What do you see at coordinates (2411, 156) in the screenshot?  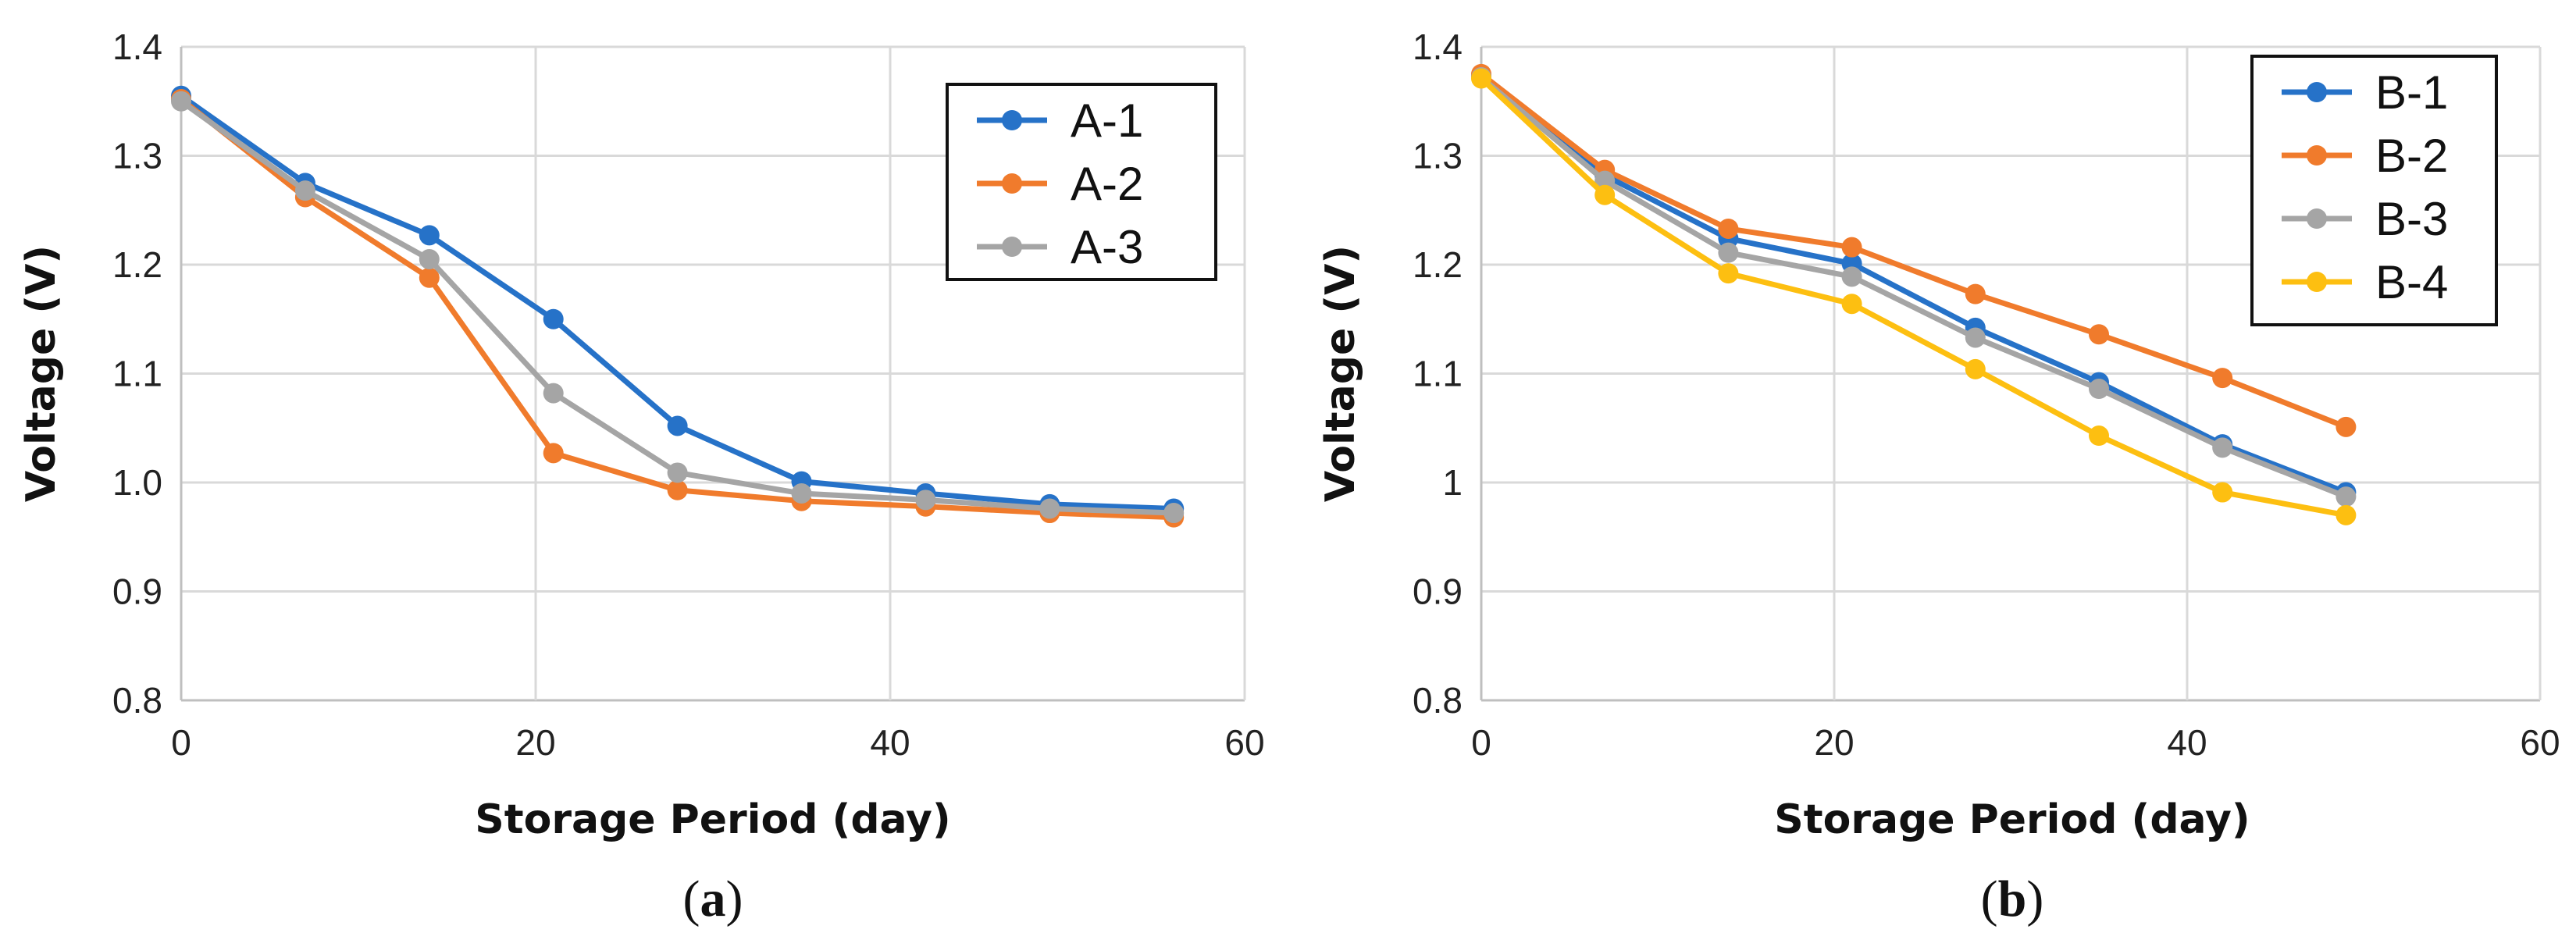 I see `legend-label: B-2` at bounding box center [2411, 156].